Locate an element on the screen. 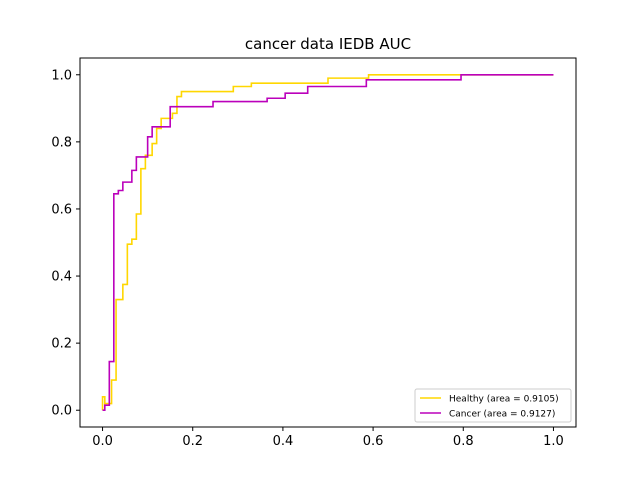 This screenshot has height=480, width=640. x-tick-label: 1.0 is located at coordinates (553, 441).